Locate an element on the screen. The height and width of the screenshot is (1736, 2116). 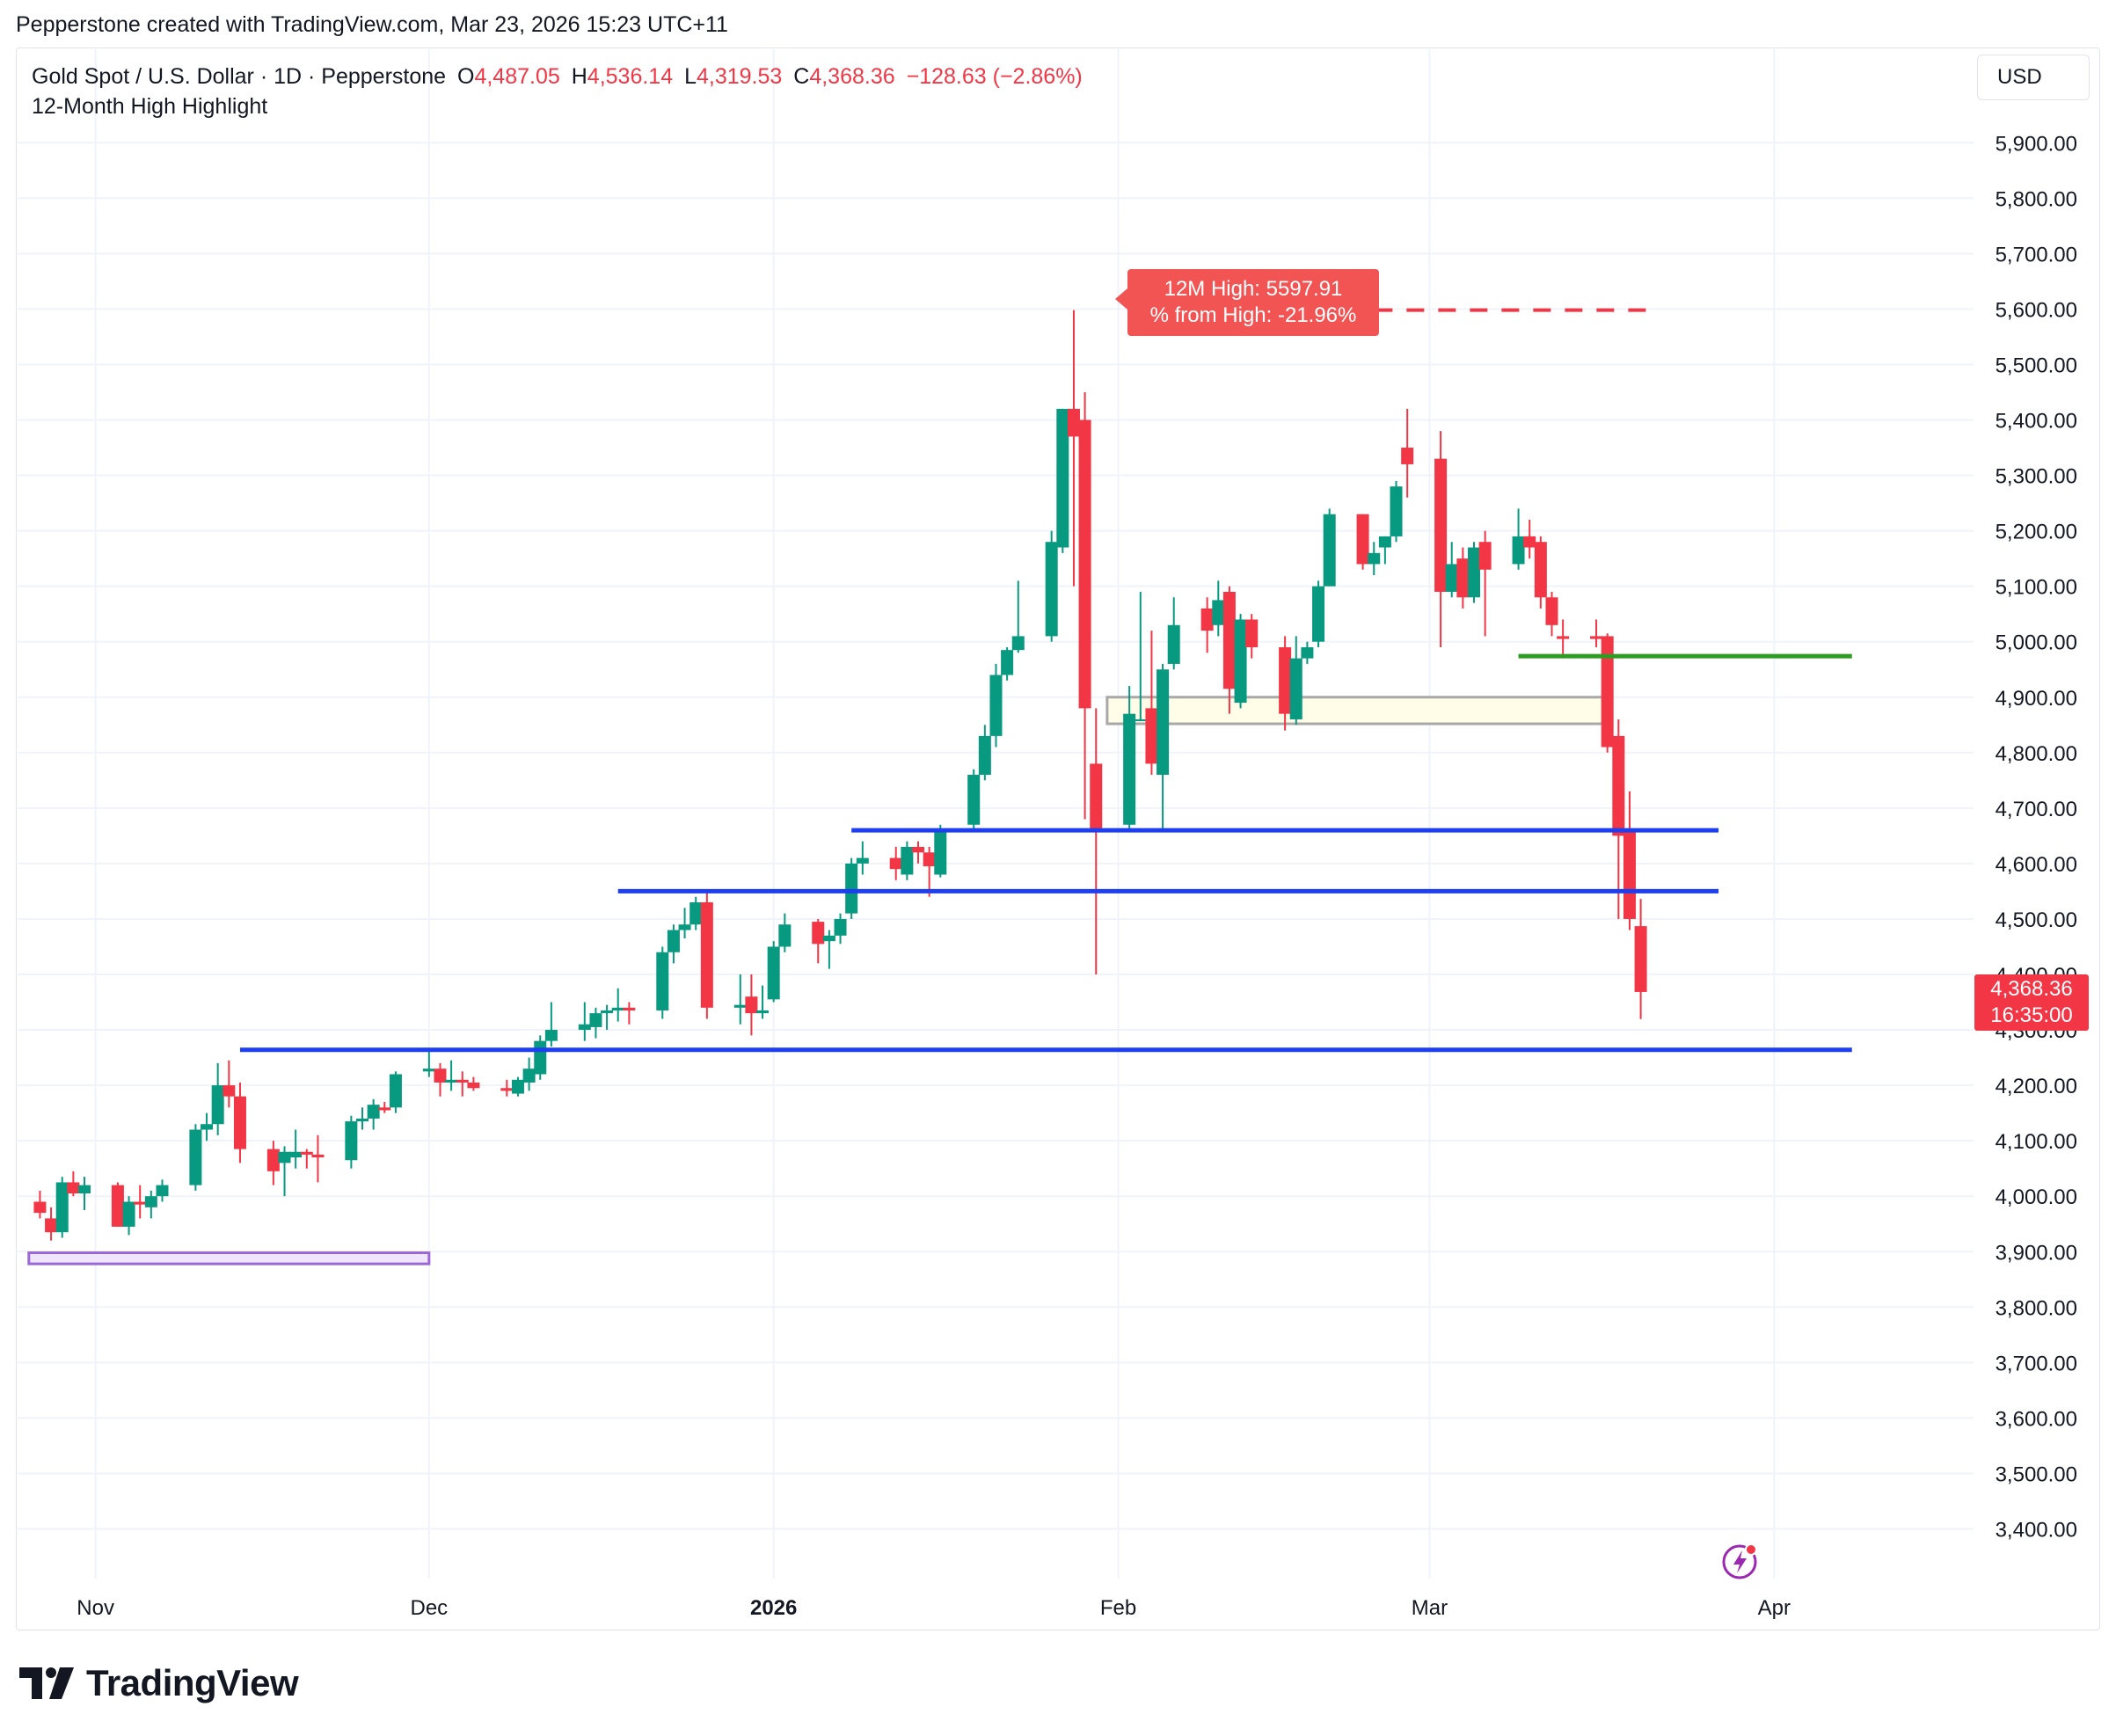
time-tick-label: 2026 is located at coordinates (773, 1608).